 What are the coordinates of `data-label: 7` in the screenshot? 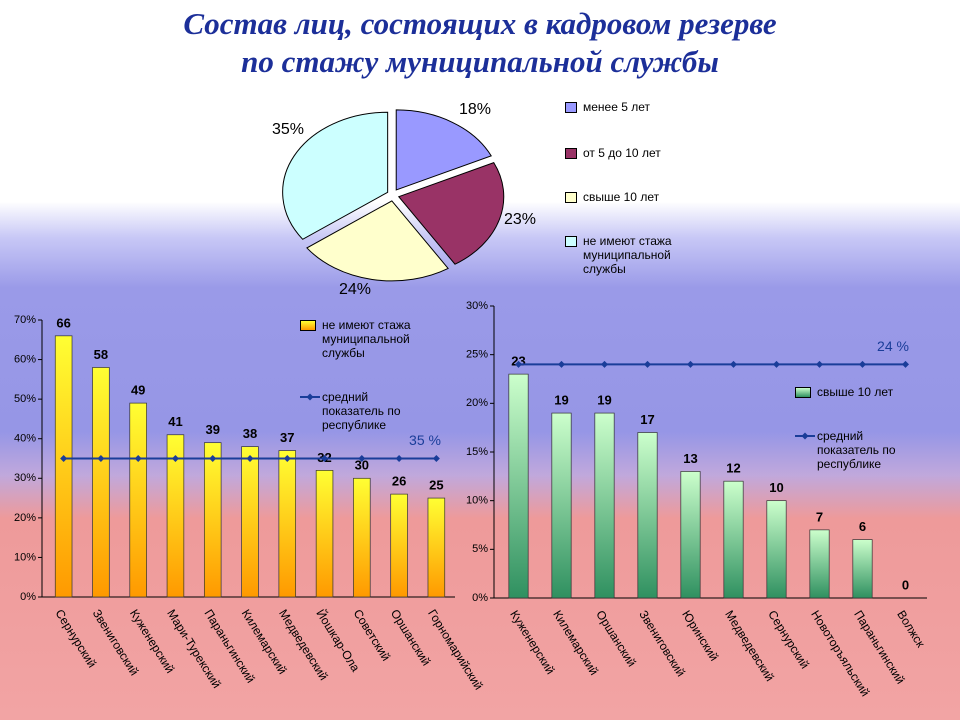 It's located at (819, 516).